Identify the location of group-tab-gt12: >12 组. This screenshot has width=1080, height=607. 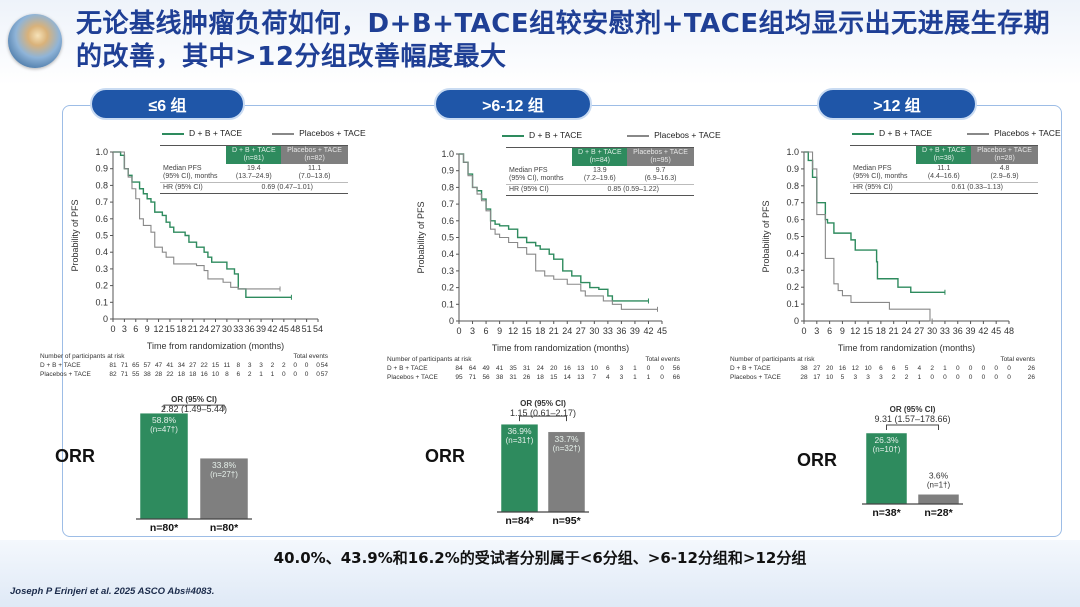
(897, 104).